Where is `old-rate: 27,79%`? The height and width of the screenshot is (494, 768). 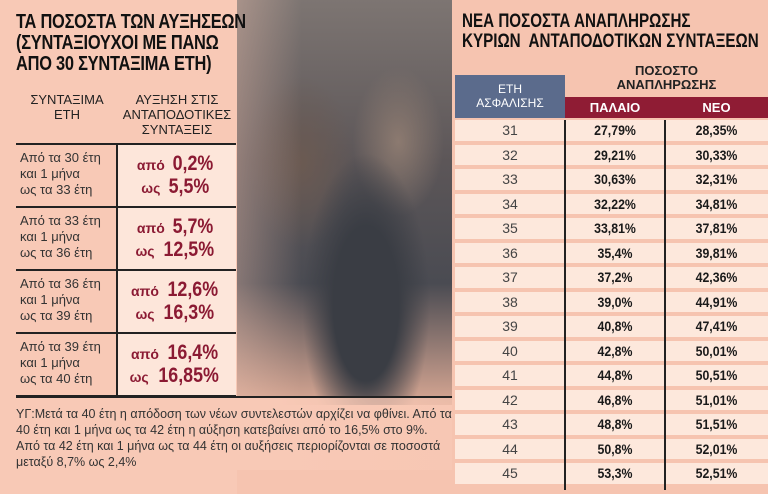 old-rate: 27,79% is located at coordinates (615, 130).